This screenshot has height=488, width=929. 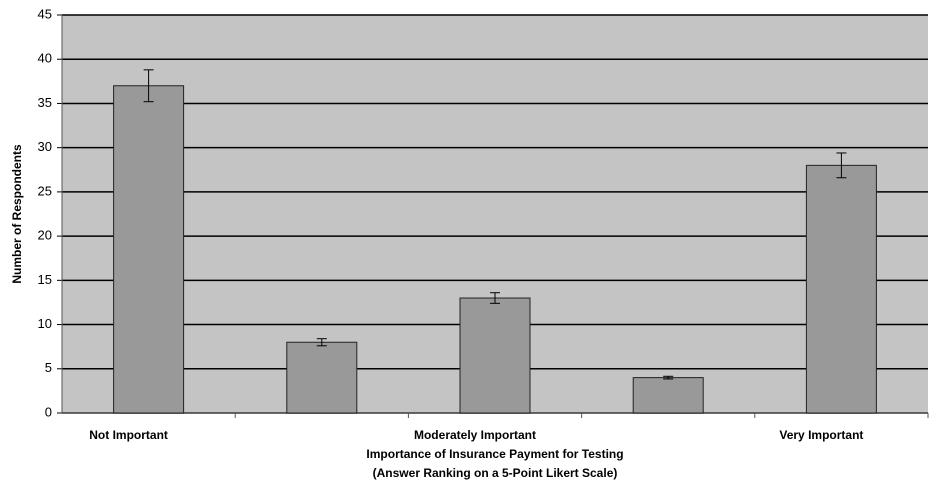 I want to click on y-tick-label: 35, so click(x=45, y=102).